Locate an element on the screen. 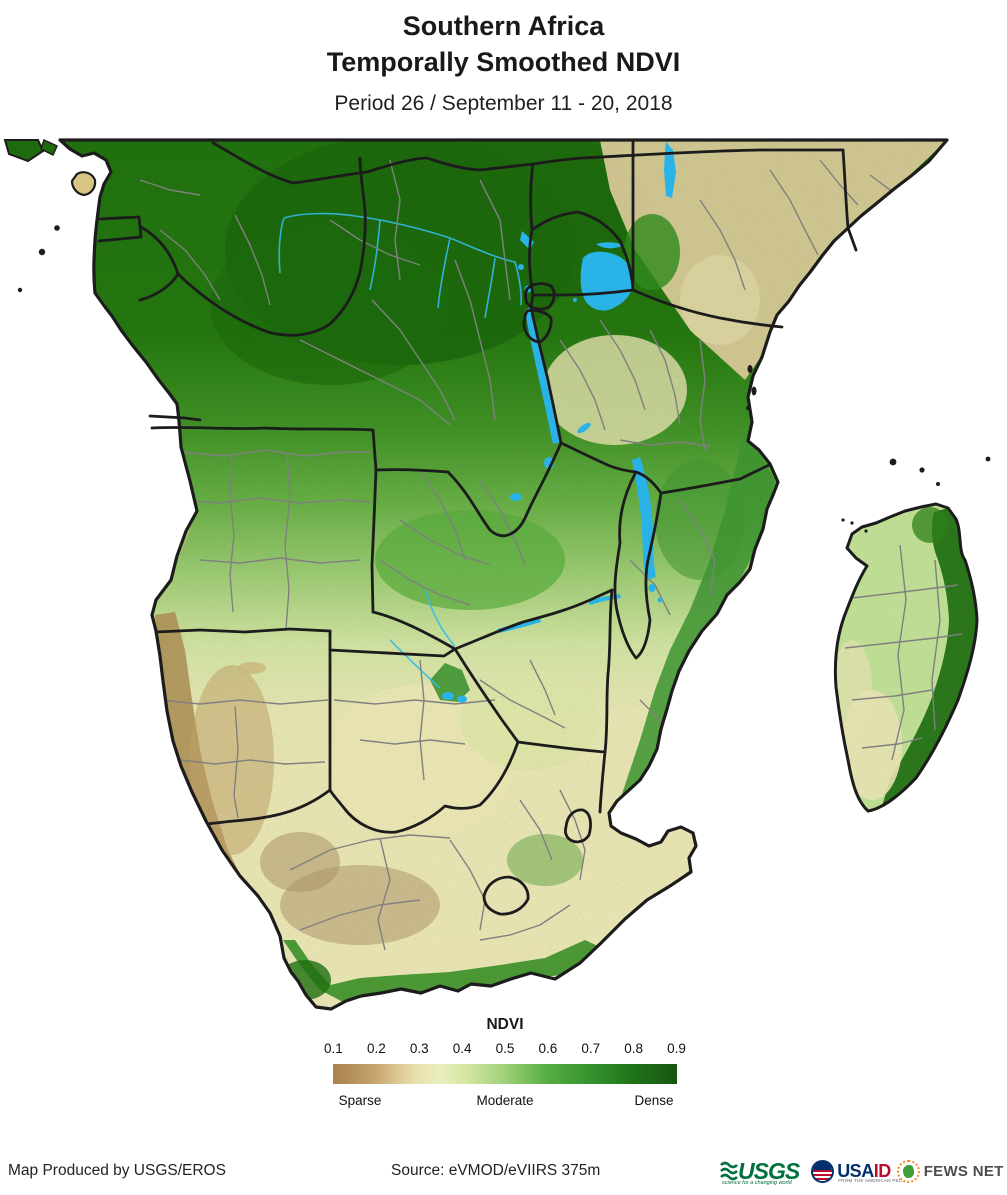 The width and height of the screenshot is (1007, 1195). fewsnet-wordmark: FEWS NET is located at coordinates (963, 1171).